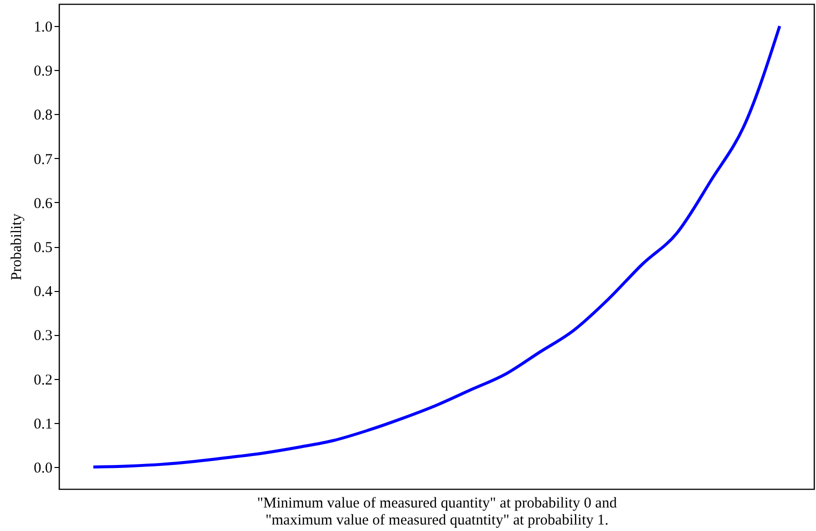  What do you see at coordinates (43, 380) in the screenshot?
I see `y-tick-label: 0.2` at bounding box center [43, 380].